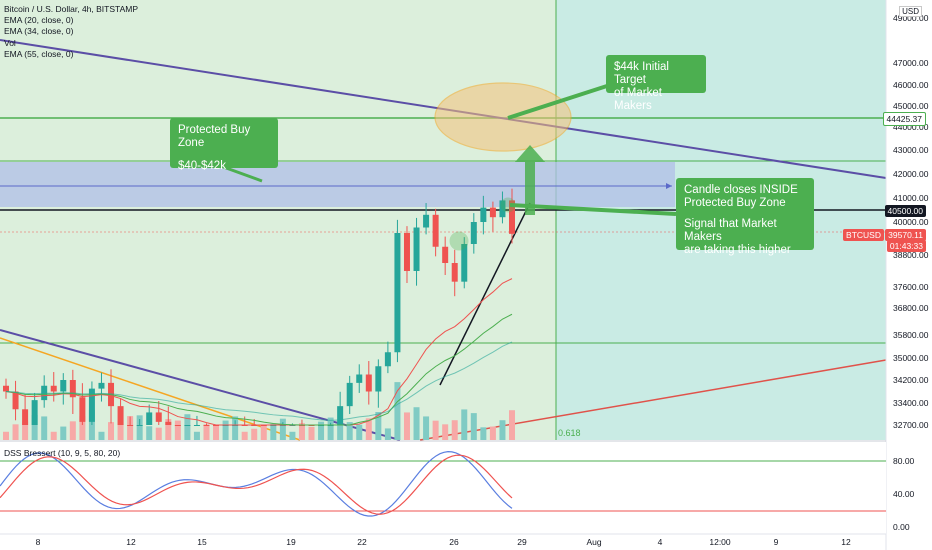  Describe the element at coordinates (593, 209) in the screenshot. I see `candle-pointer-line` at that location.